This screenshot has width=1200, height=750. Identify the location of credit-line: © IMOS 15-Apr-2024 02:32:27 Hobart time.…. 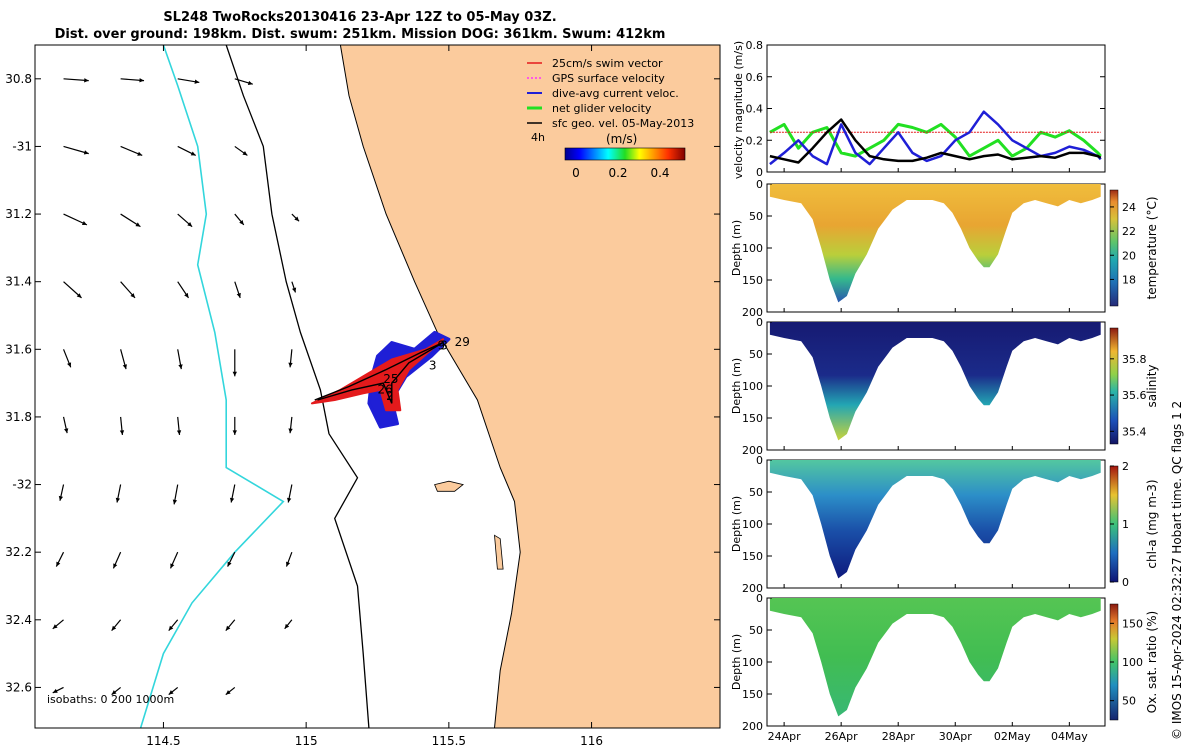
(1177, 570).